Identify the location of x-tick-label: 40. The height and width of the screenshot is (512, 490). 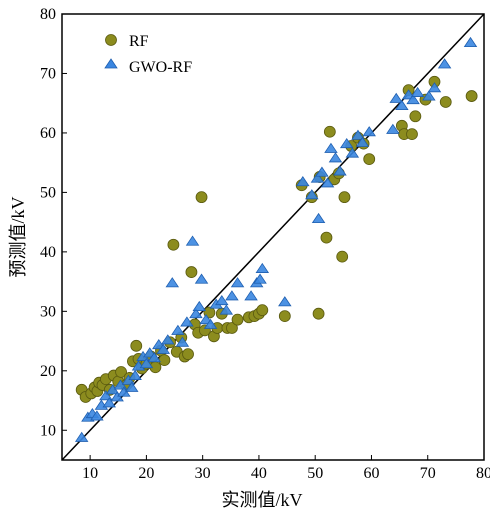
(259, 473).